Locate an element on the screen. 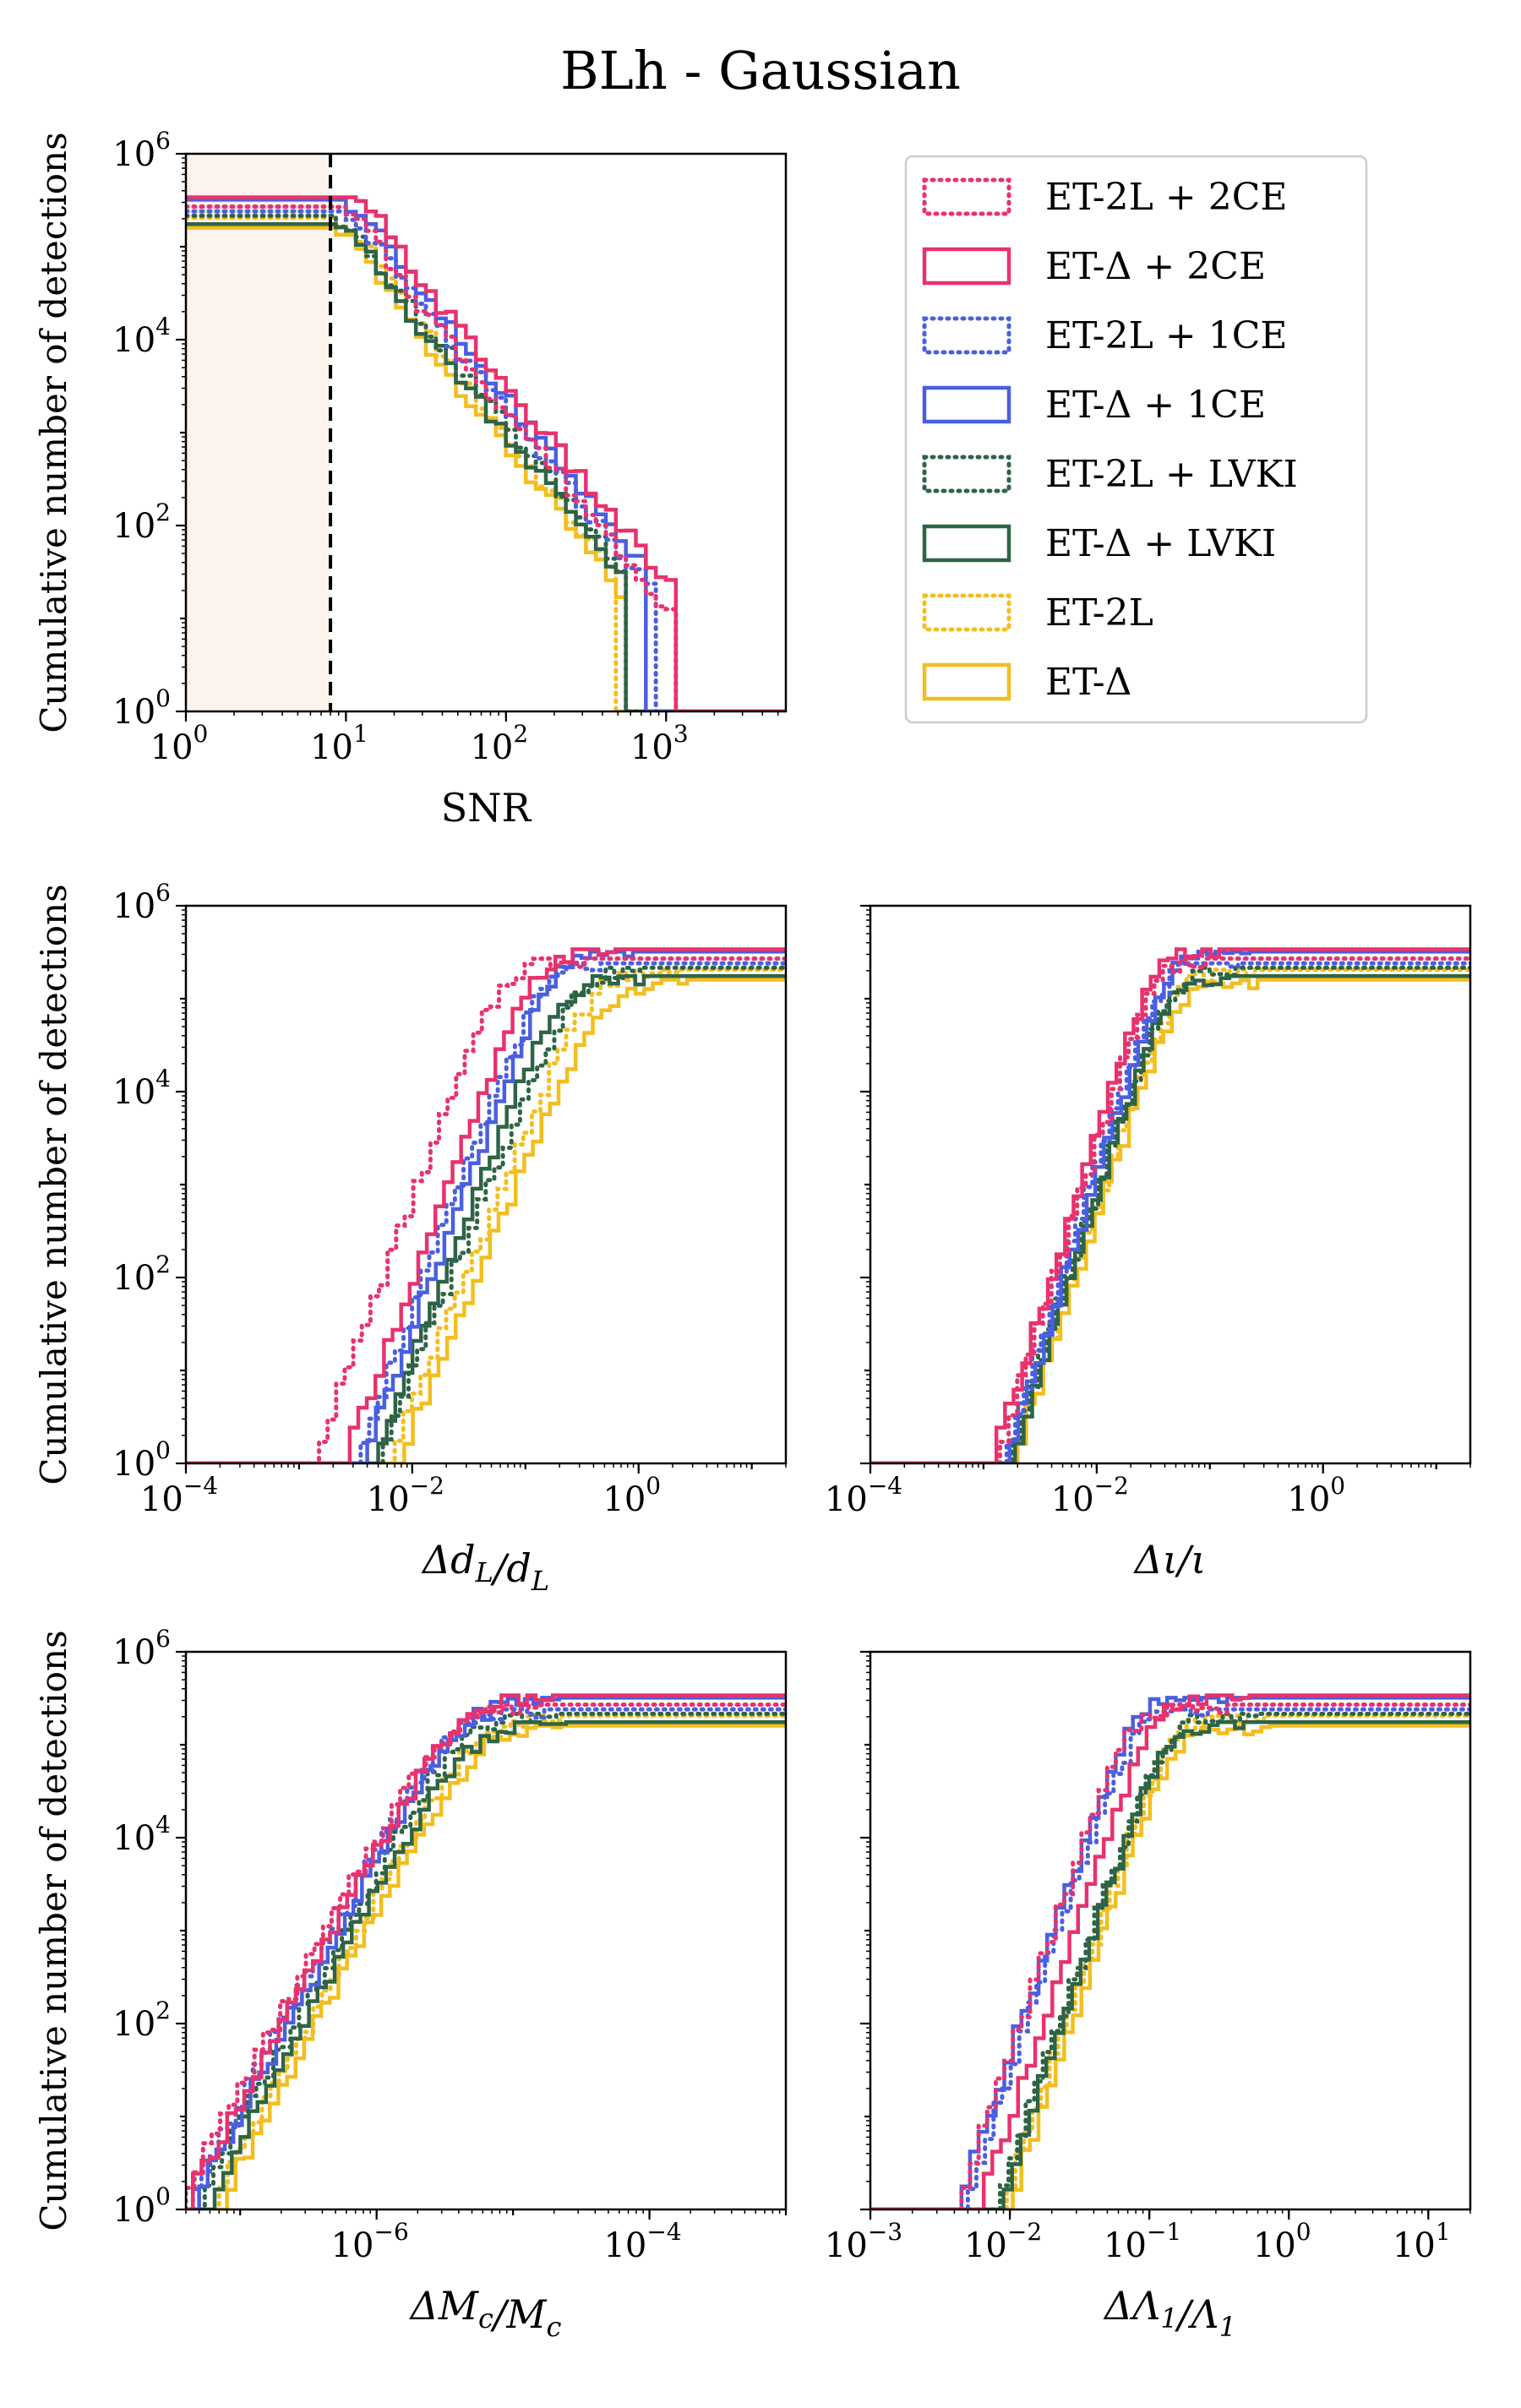 The width and height of the screenshot is (1521, 2408). legend-entry-et2l: ET-2L is located at coordinates (1037, 613).